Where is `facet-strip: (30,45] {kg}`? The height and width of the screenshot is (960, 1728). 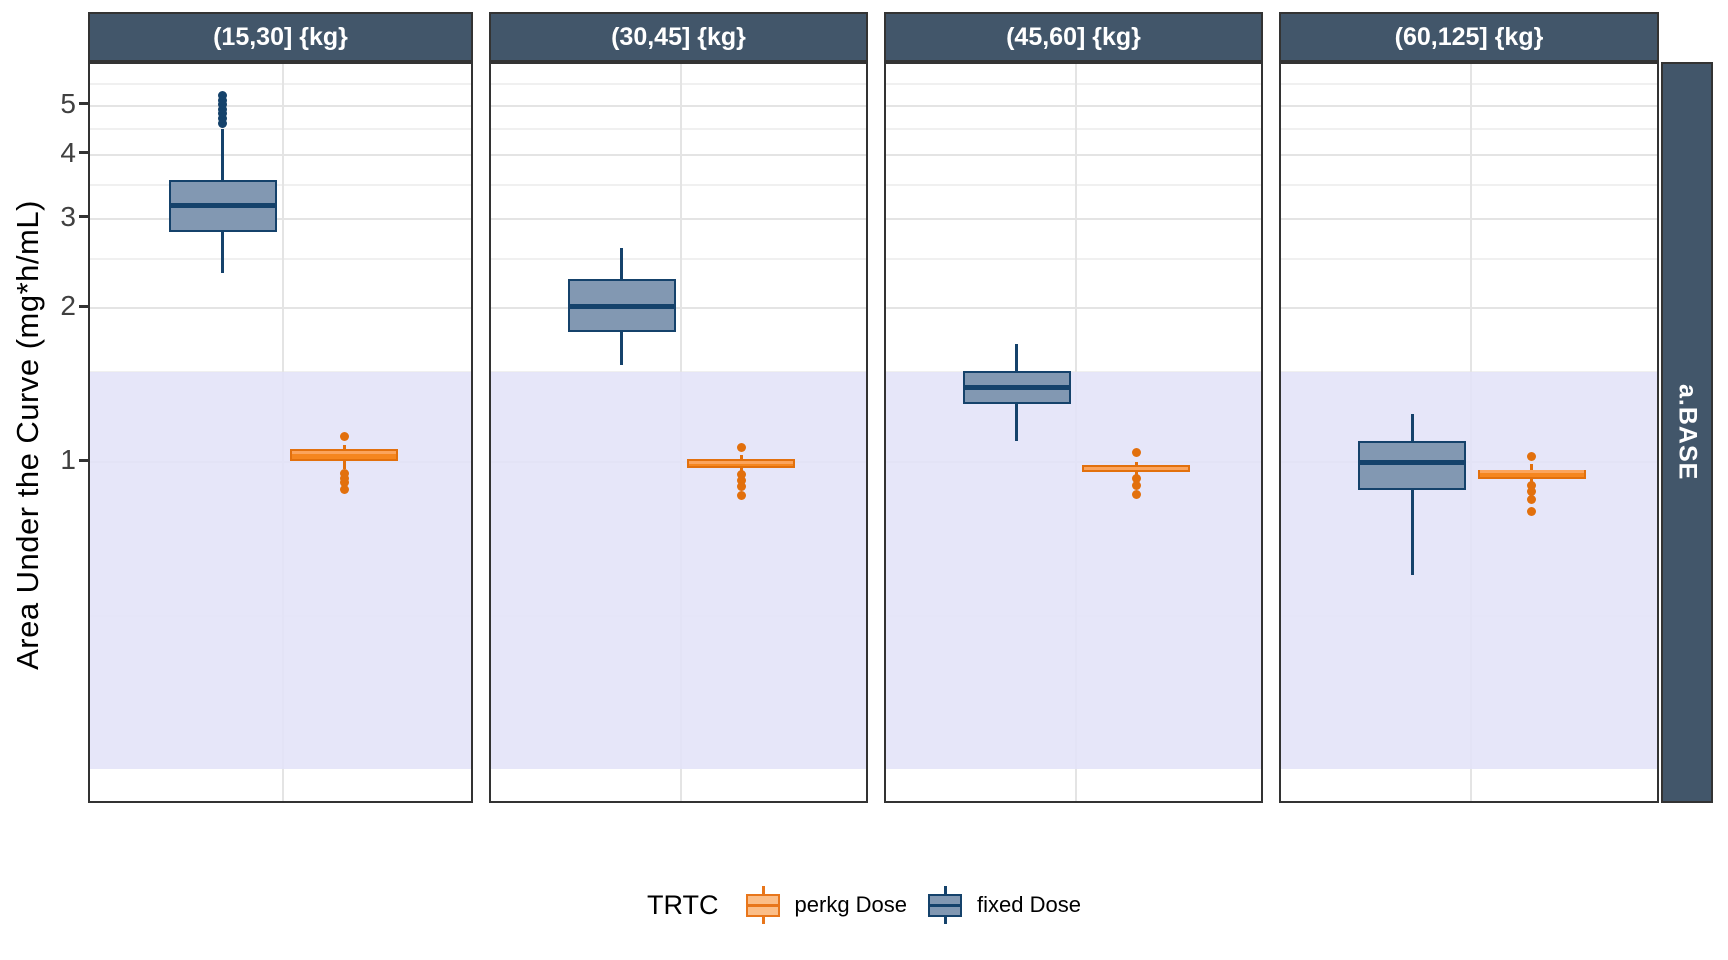 facet-strip: (30,45] {kg} is located at coordinates (678, 37).